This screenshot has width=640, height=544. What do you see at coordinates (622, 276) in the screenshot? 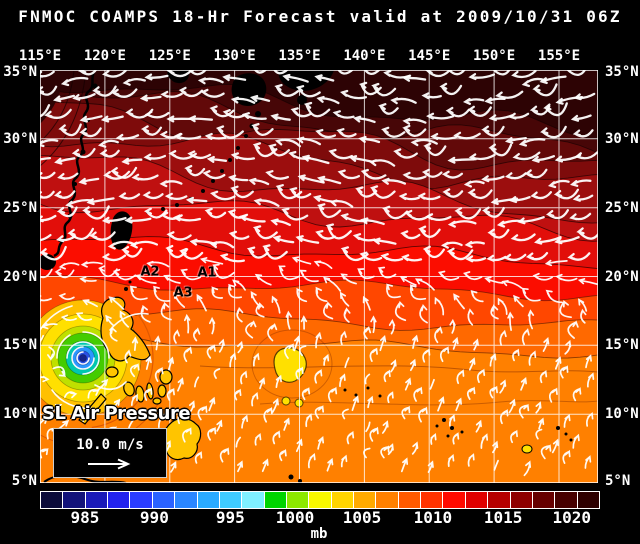
I see `lat-label-right: 20°N` at bounding box center [622, 276].